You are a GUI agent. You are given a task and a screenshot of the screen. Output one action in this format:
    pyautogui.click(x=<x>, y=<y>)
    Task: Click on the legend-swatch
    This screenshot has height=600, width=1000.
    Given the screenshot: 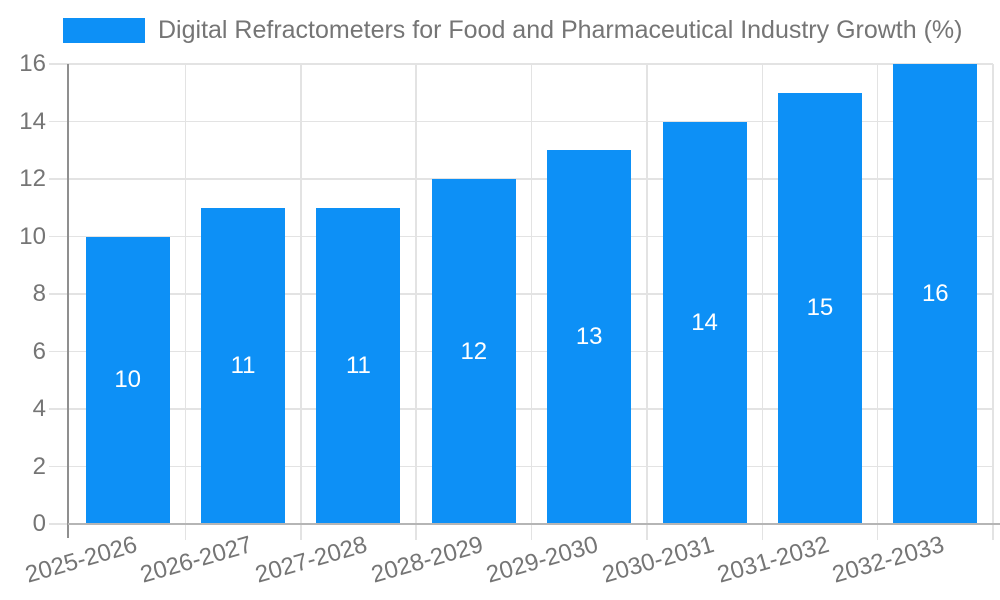 What is the action you would take?
    pyautogui.click(x=104, y=30)
    